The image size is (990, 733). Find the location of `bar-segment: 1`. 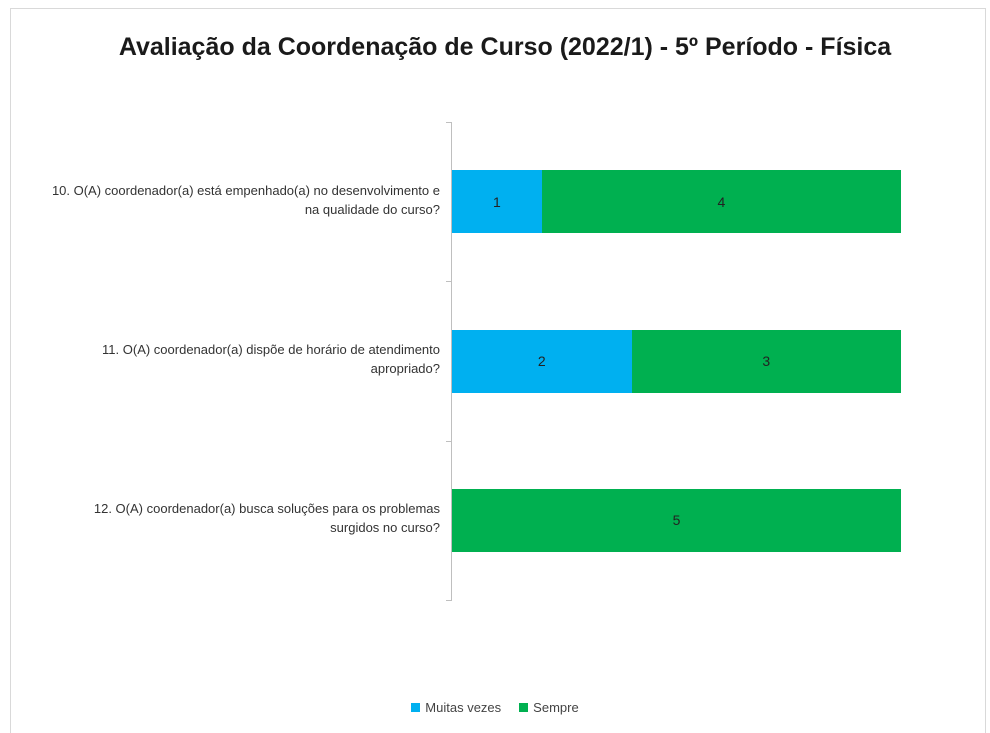

bar-segment: 1 is located at coordinates (497, 202).